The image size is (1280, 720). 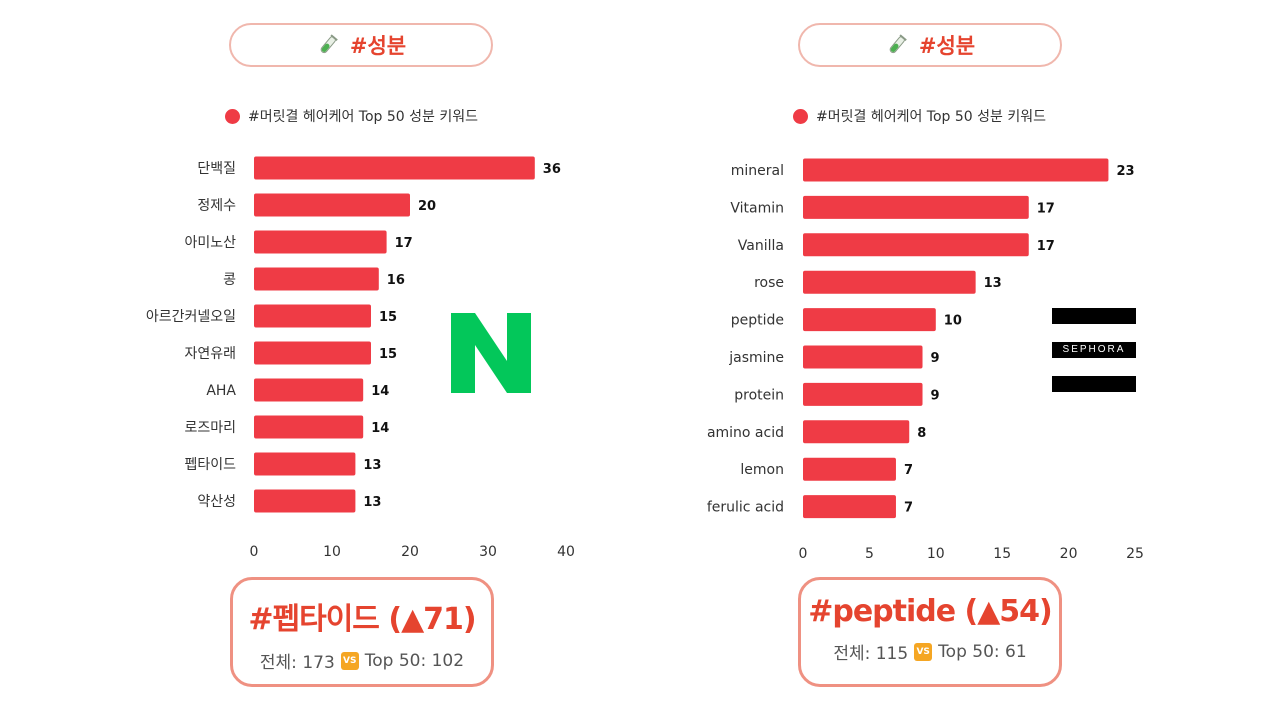 What do you see at coordinates (769, 283) in the screenshot?
I see `category-label: rose` at bounding box center [769, 283].